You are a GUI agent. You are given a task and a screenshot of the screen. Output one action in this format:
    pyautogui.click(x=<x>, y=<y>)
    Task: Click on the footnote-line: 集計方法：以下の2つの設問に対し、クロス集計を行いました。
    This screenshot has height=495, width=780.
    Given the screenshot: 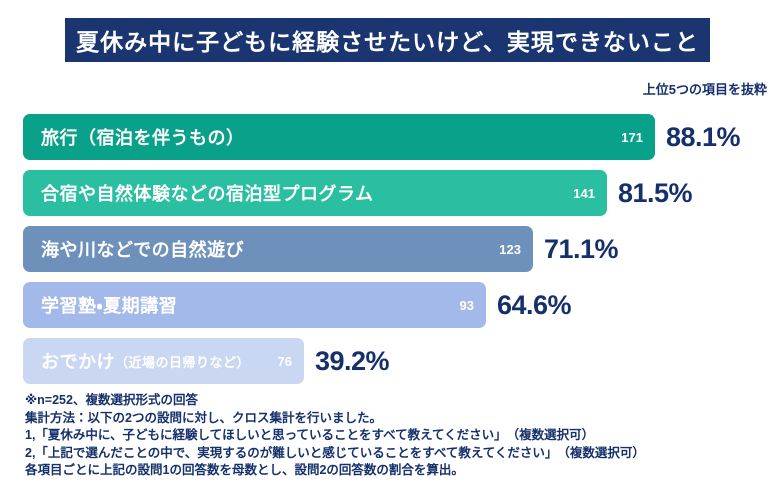 What is the action you would take?
    pyautogui.click(x=203, y=417)
    